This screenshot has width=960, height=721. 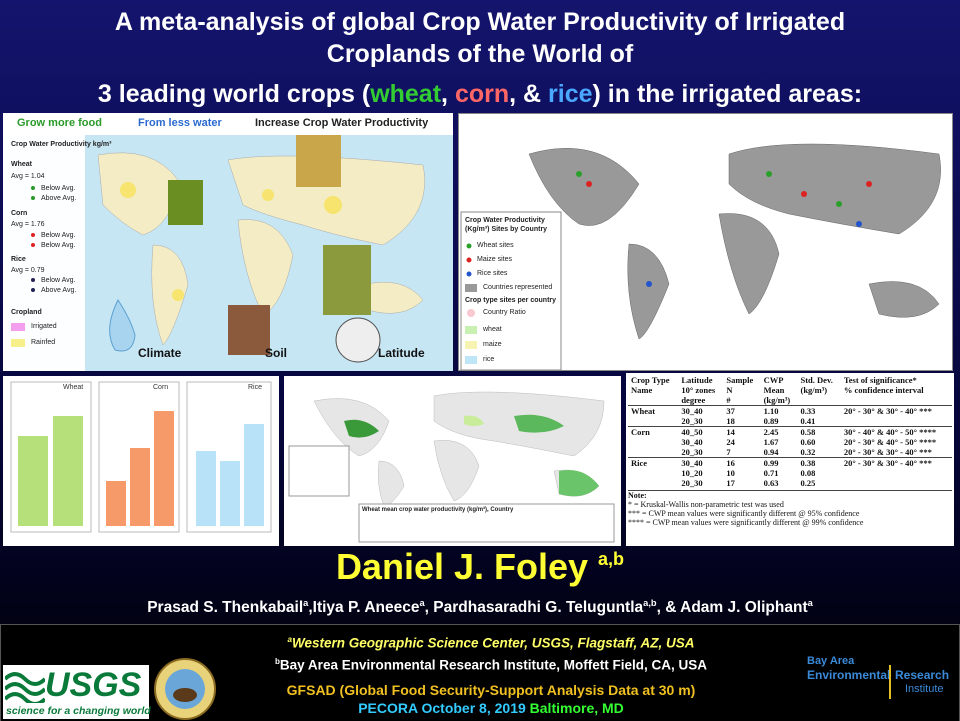 I want to click on cell-text: 0.58, so click(x=808, y=432).